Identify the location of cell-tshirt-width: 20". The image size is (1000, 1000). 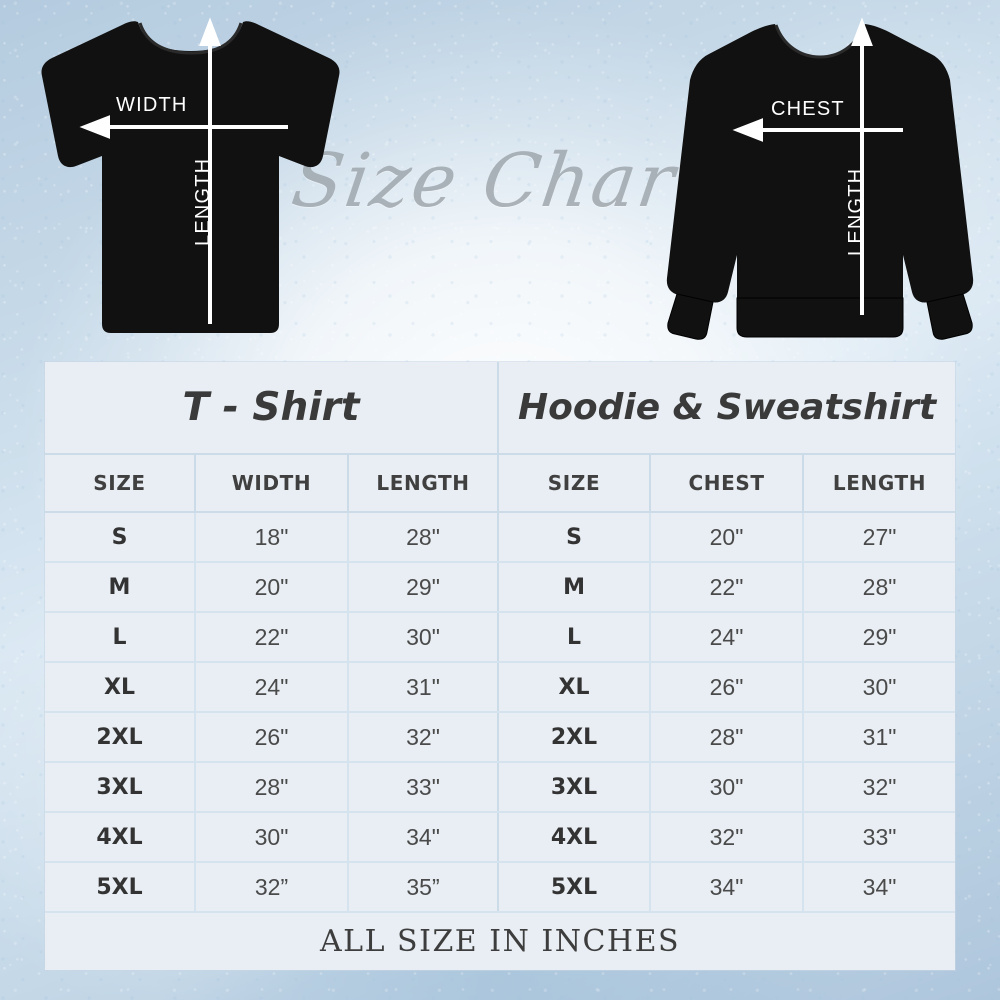
(271, 587).